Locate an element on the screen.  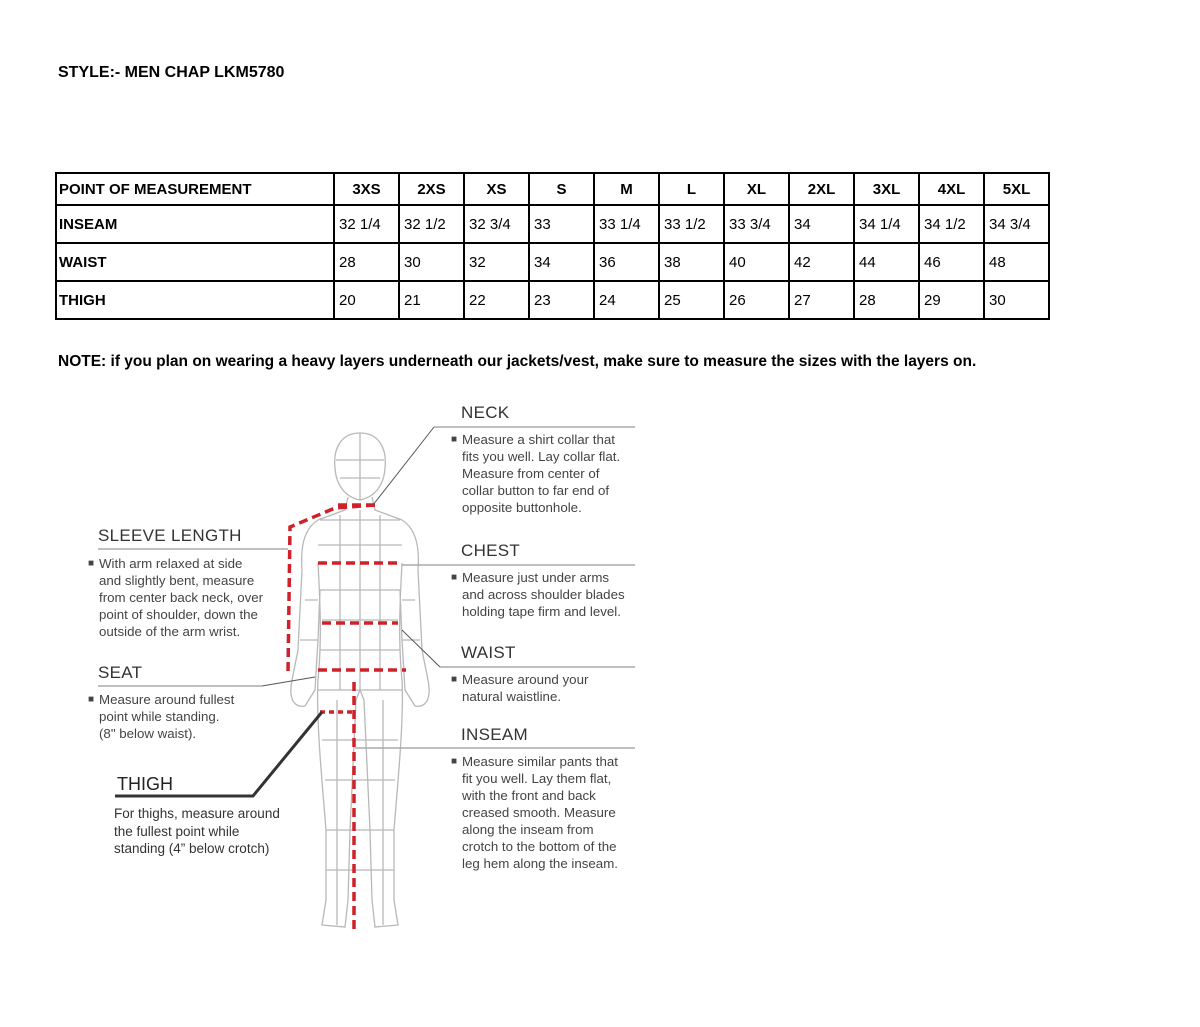
table-cell: 33 1/4 is located at coordinates (626, 224).